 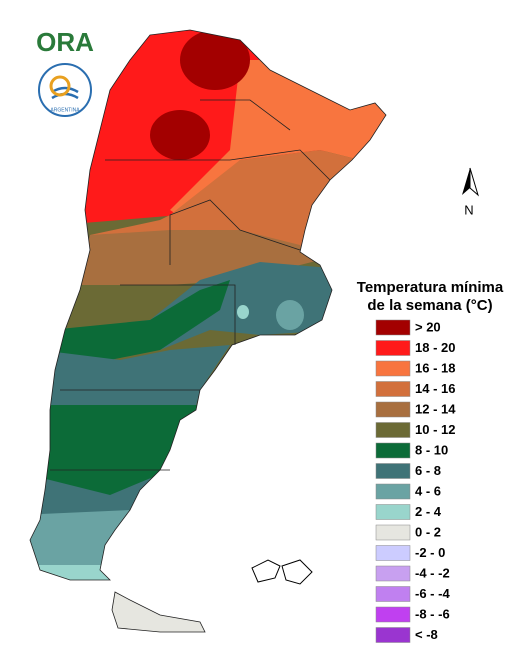 What do you see at coordinates (426, 634) in the screenshot?
I see `legend-label: < -8` at bounding box center [426, 634].